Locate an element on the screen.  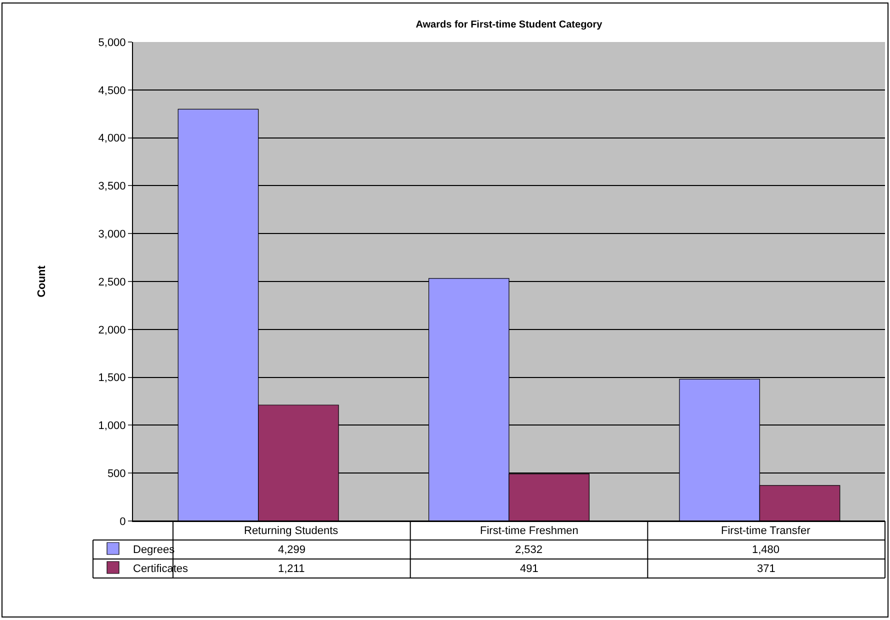
x-tick-label: First-time Transfer is located at coordinates (766, 531).